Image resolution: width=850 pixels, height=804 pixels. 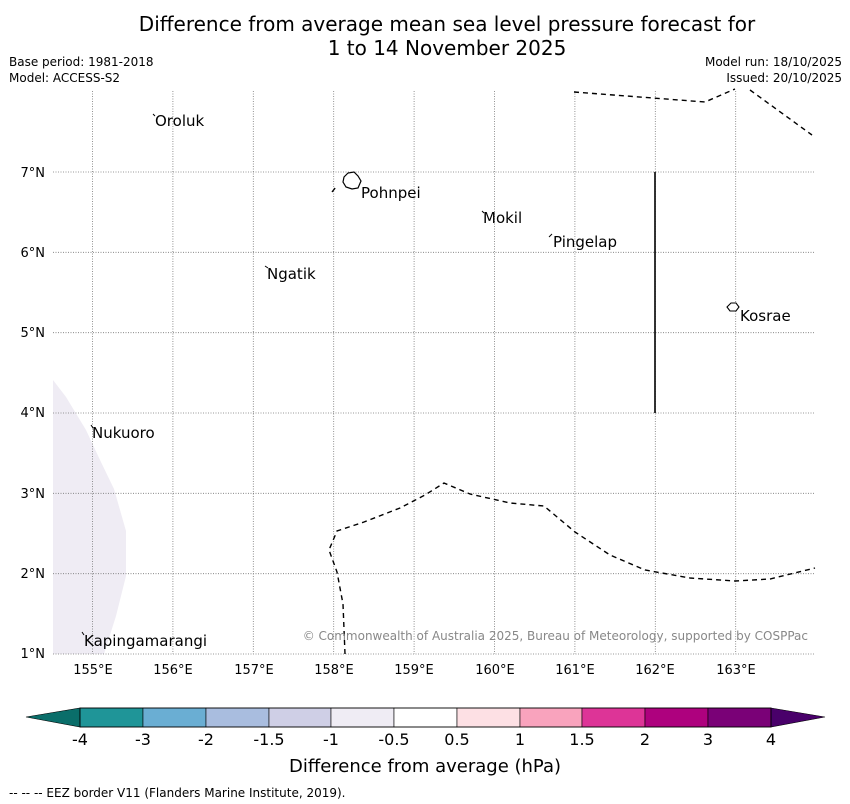 What do you see at coordinates (581, 739) in the screenshot?
I see `colorbar-label-9: 1.5` at bounding box center [581, 739].